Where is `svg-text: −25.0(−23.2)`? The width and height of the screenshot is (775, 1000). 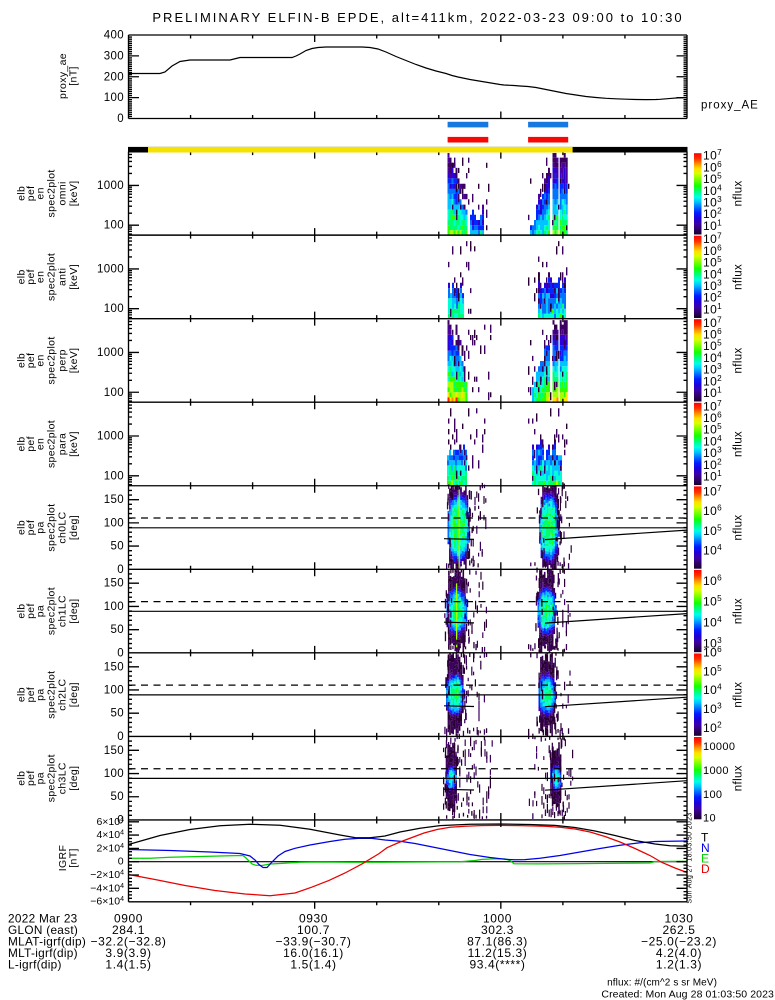 svg-text: −25.0(−23.2) is located at coordinates (679, 942).